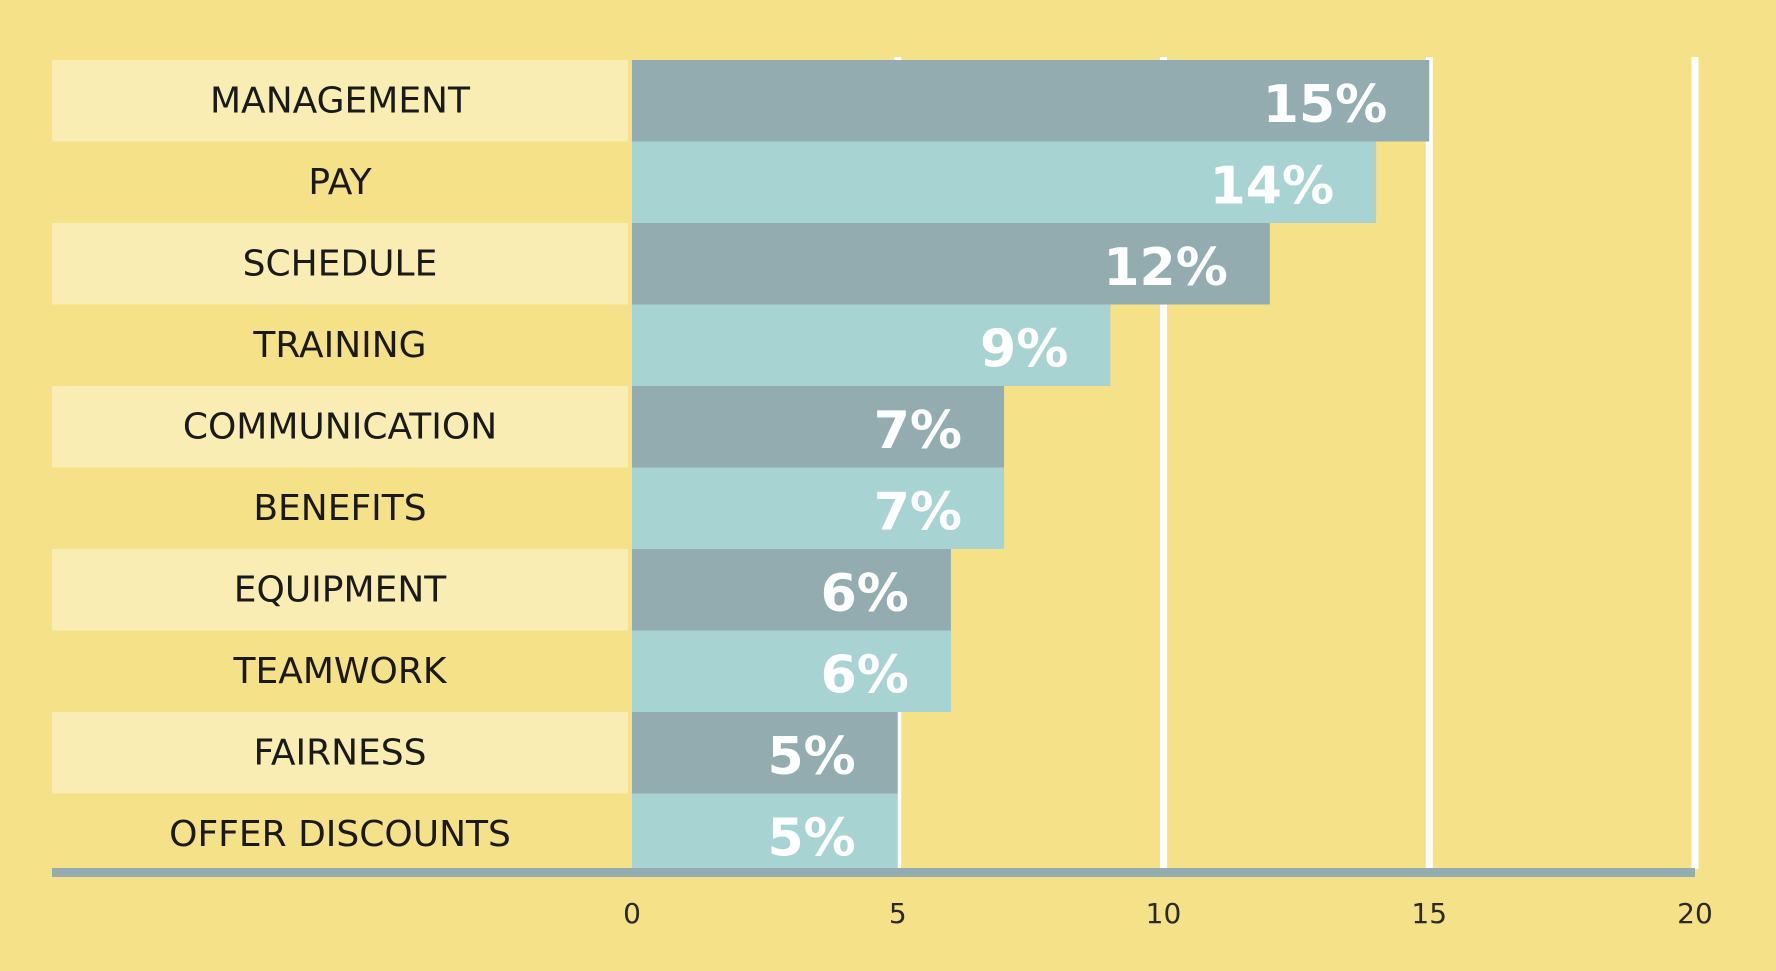  I want to click on value-label: 12%, so click(1165, 268).